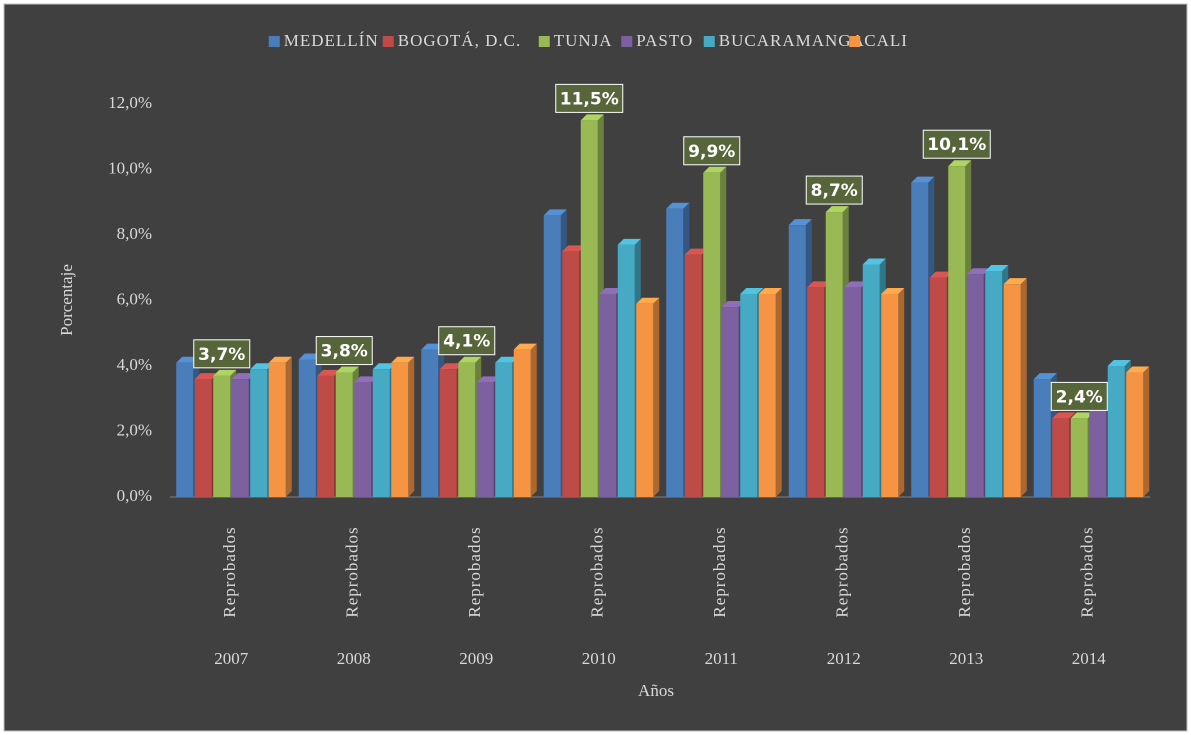 The height and width of the screenshot is (735, 1191). I want to click on x-tick-label: 2013, so click(966, 658).